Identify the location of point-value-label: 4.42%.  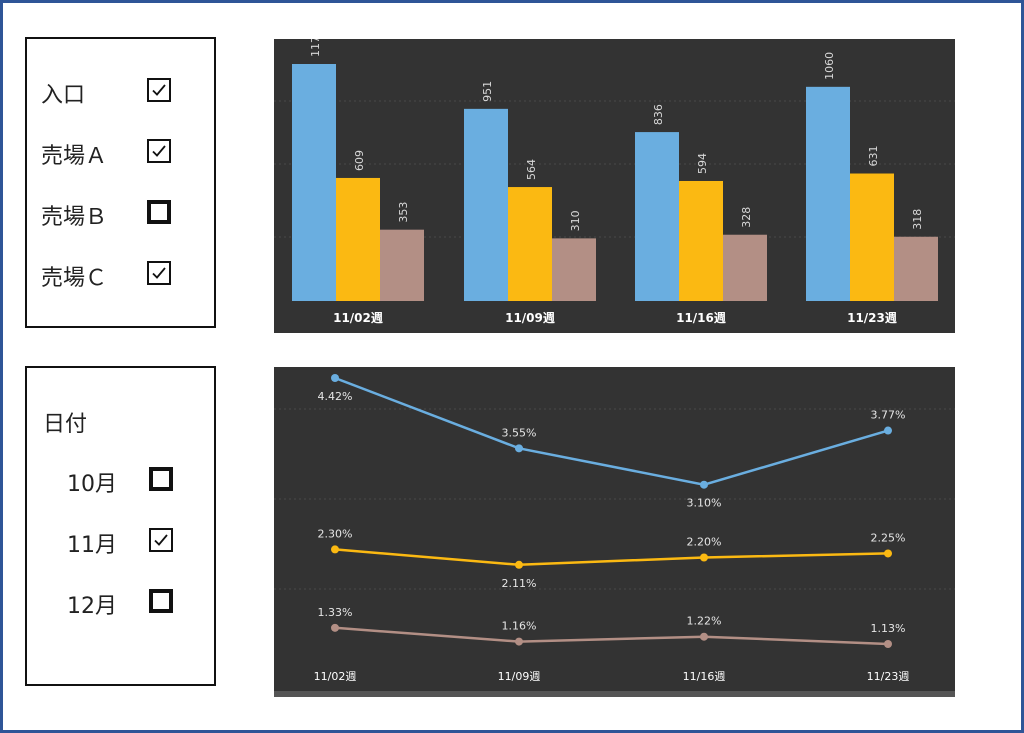
(335, 396).